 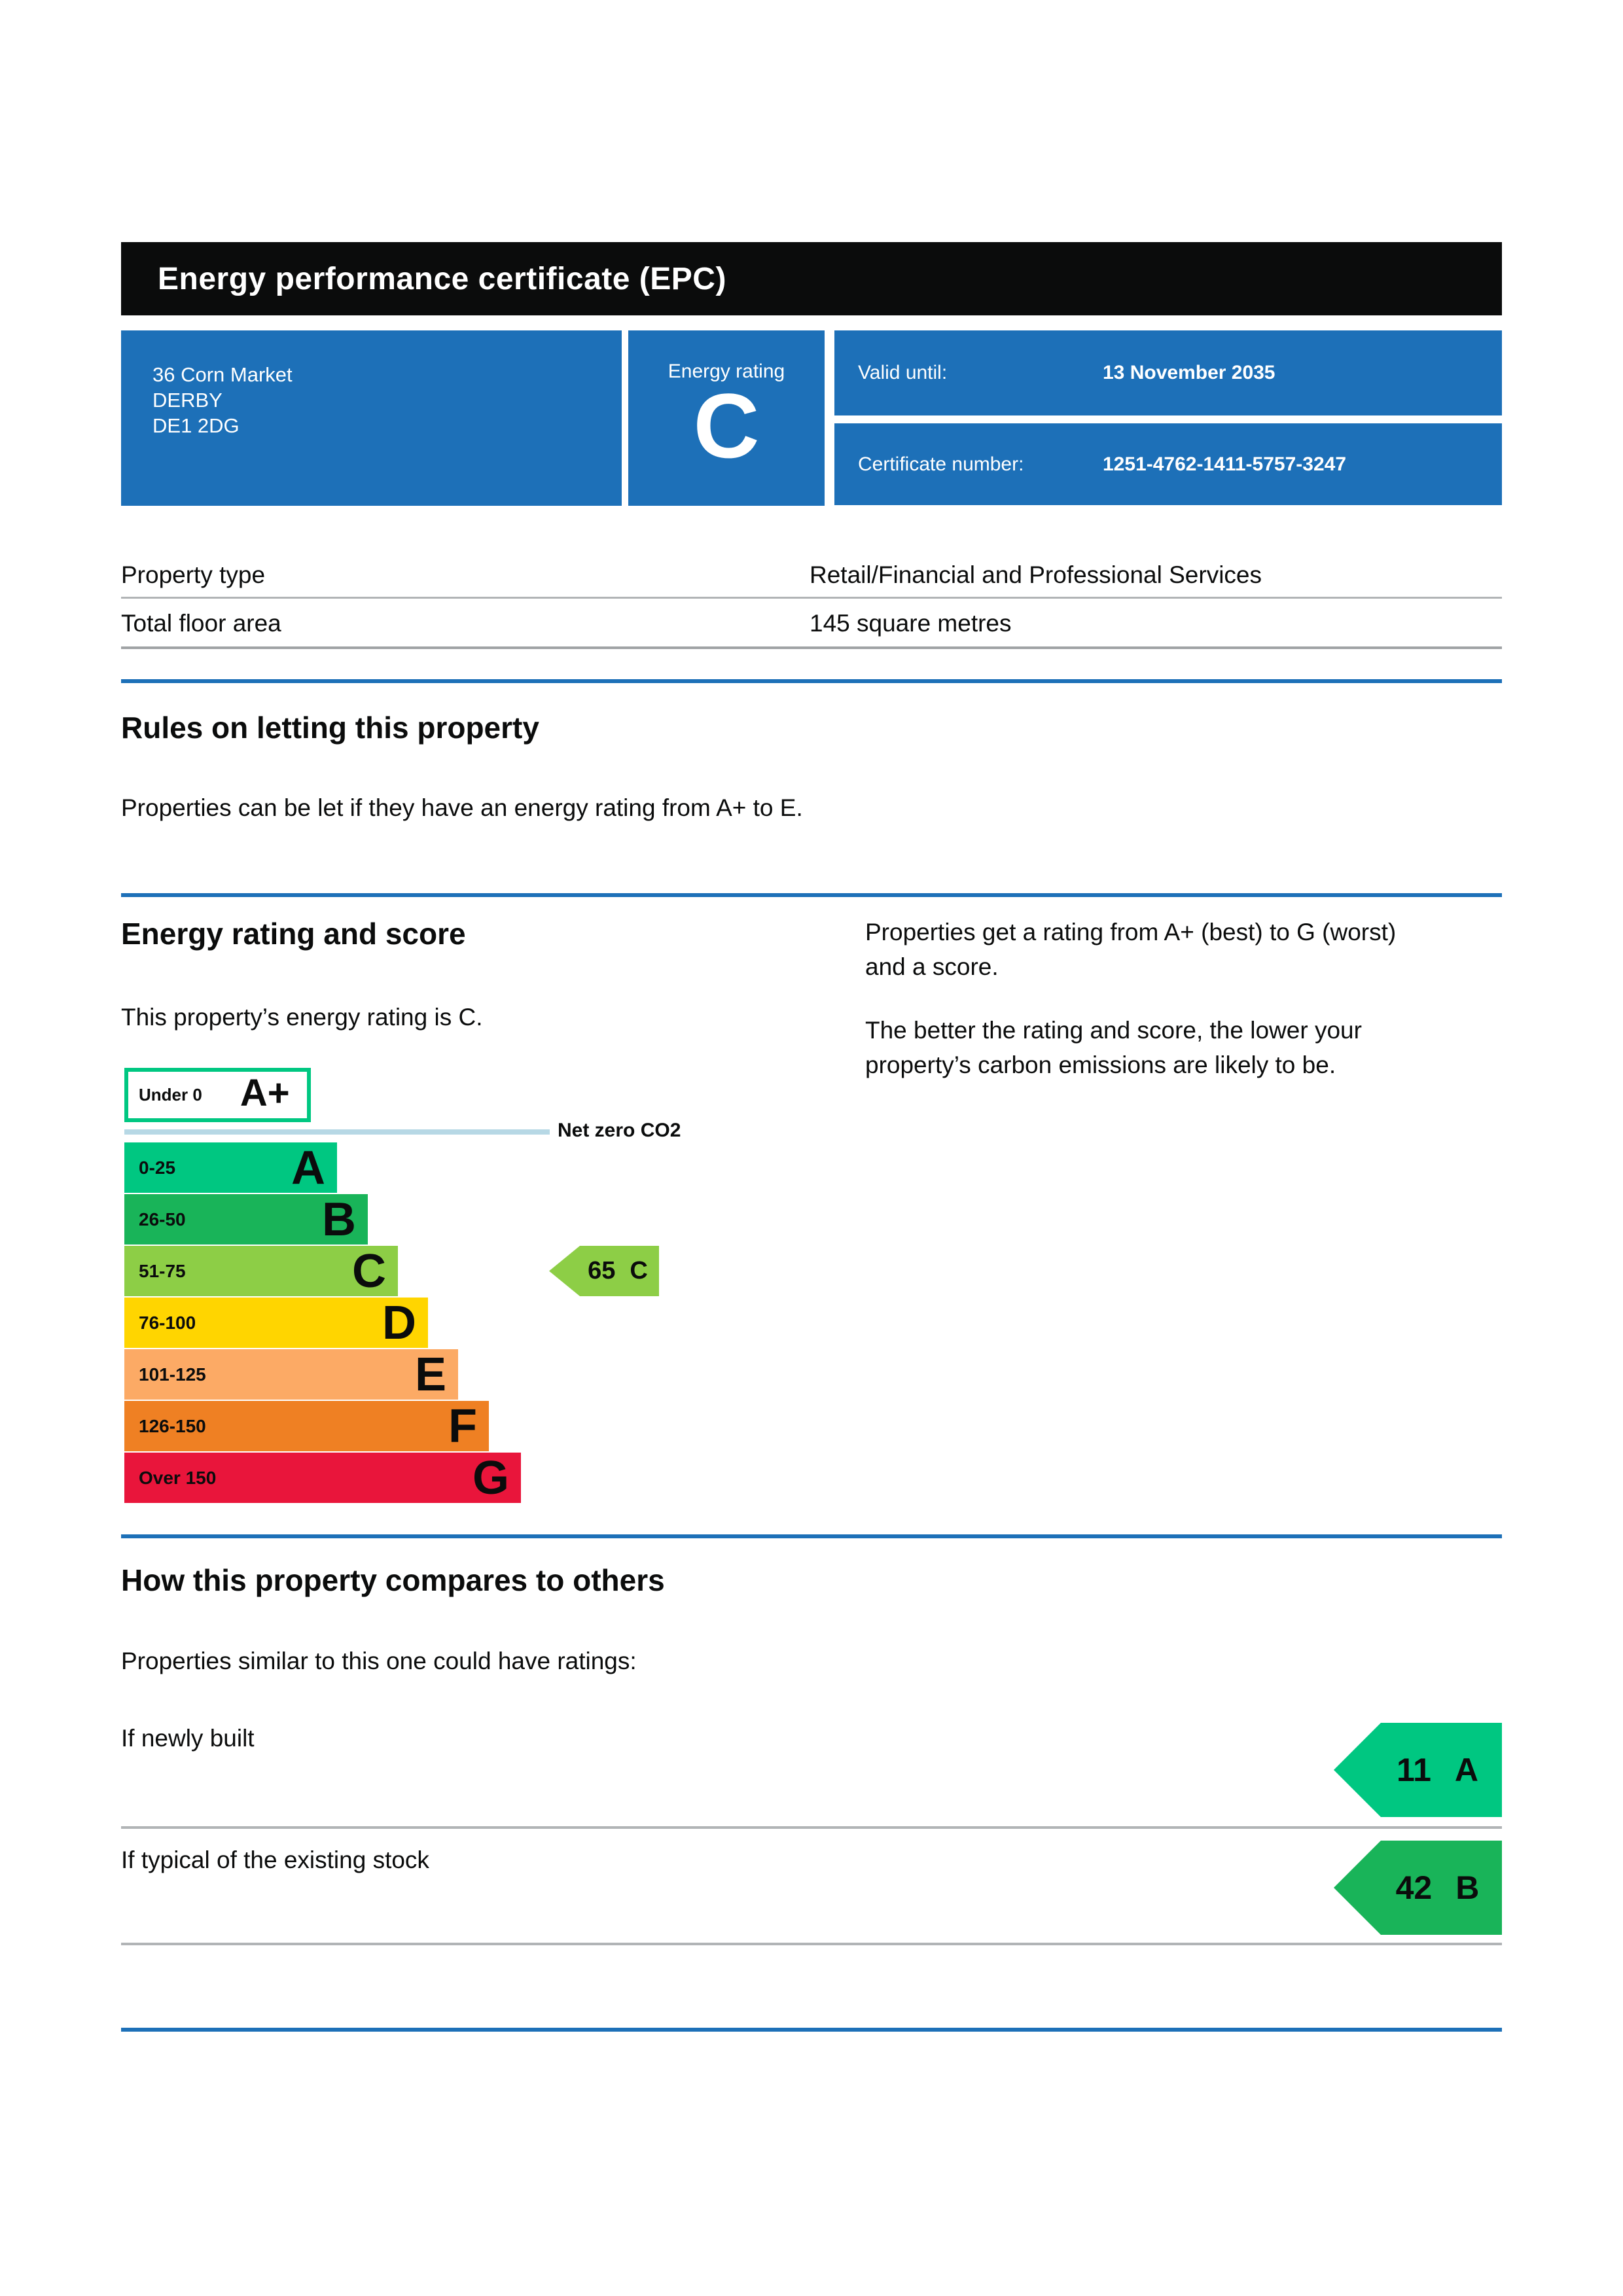 What do you see at coordinates (1468, 1887) in the screenshot?
I see `existing-stock-band: B` at bounding box center [1468, 1887].